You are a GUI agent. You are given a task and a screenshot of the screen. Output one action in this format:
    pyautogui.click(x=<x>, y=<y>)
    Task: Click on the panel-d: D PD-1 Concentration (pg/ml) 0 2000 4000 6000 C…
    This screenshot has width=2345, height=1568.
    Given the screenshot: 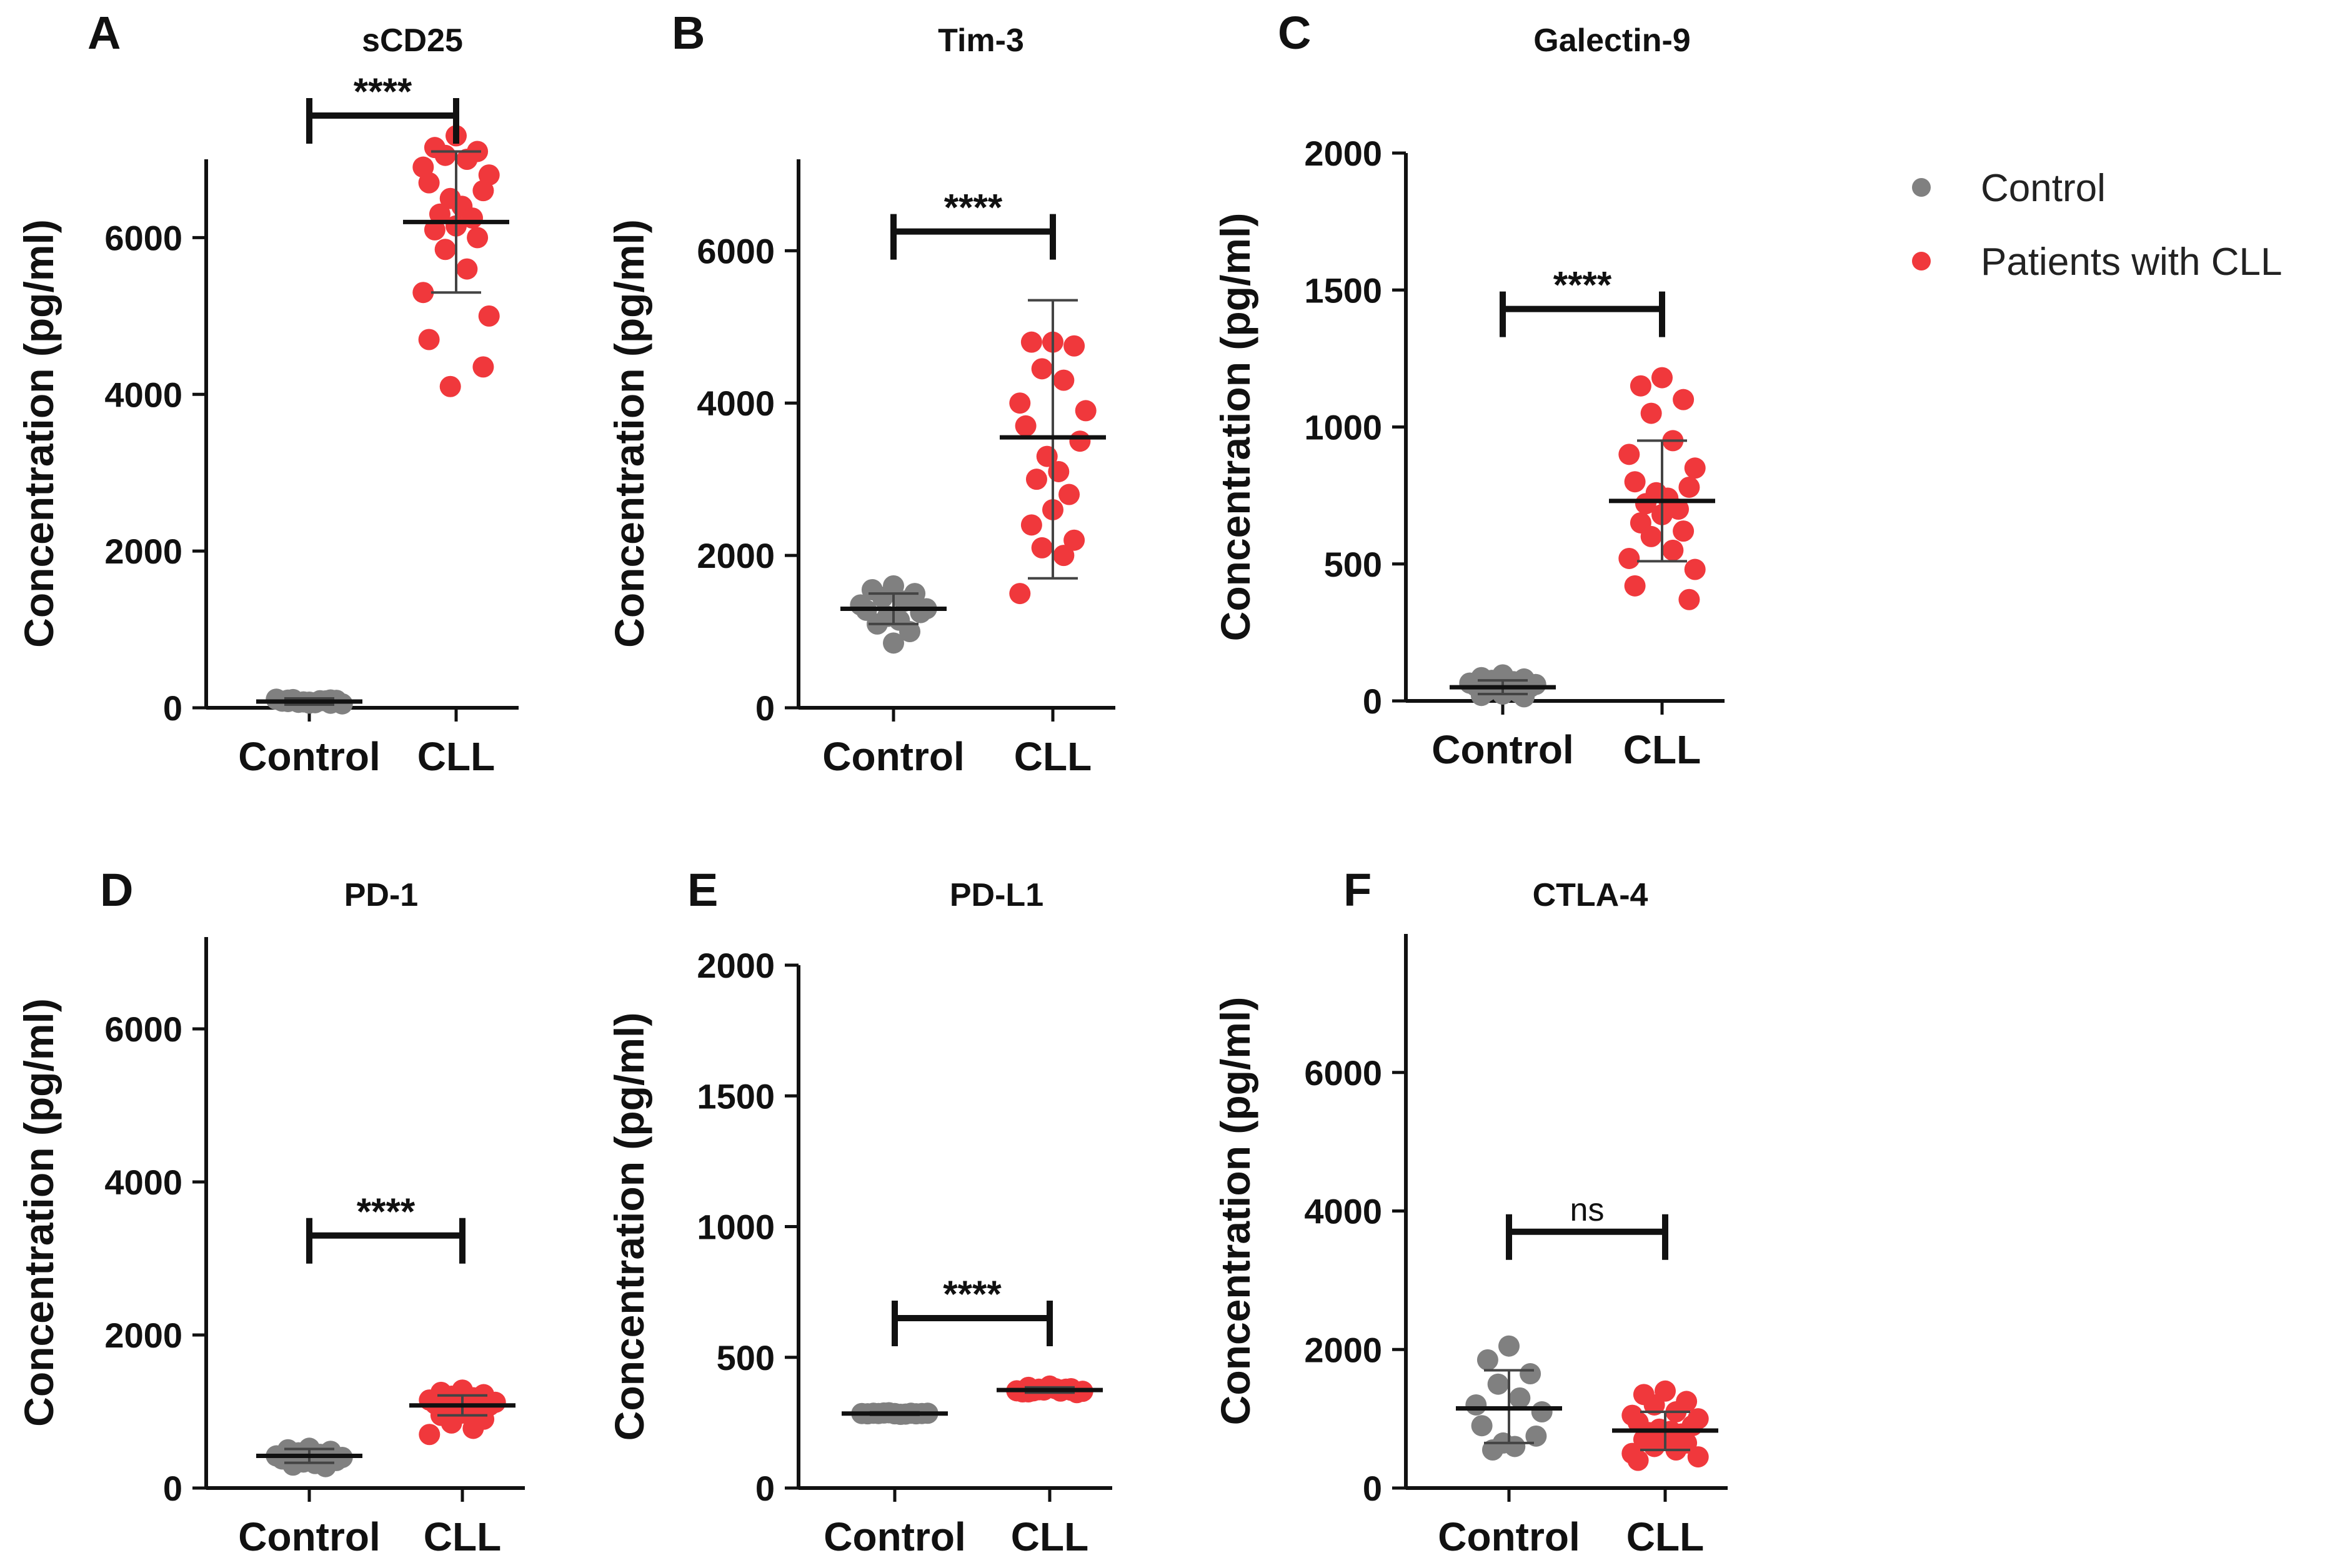 What is the action you would take?
    pyautogui.click(x=270, y=1211)
    